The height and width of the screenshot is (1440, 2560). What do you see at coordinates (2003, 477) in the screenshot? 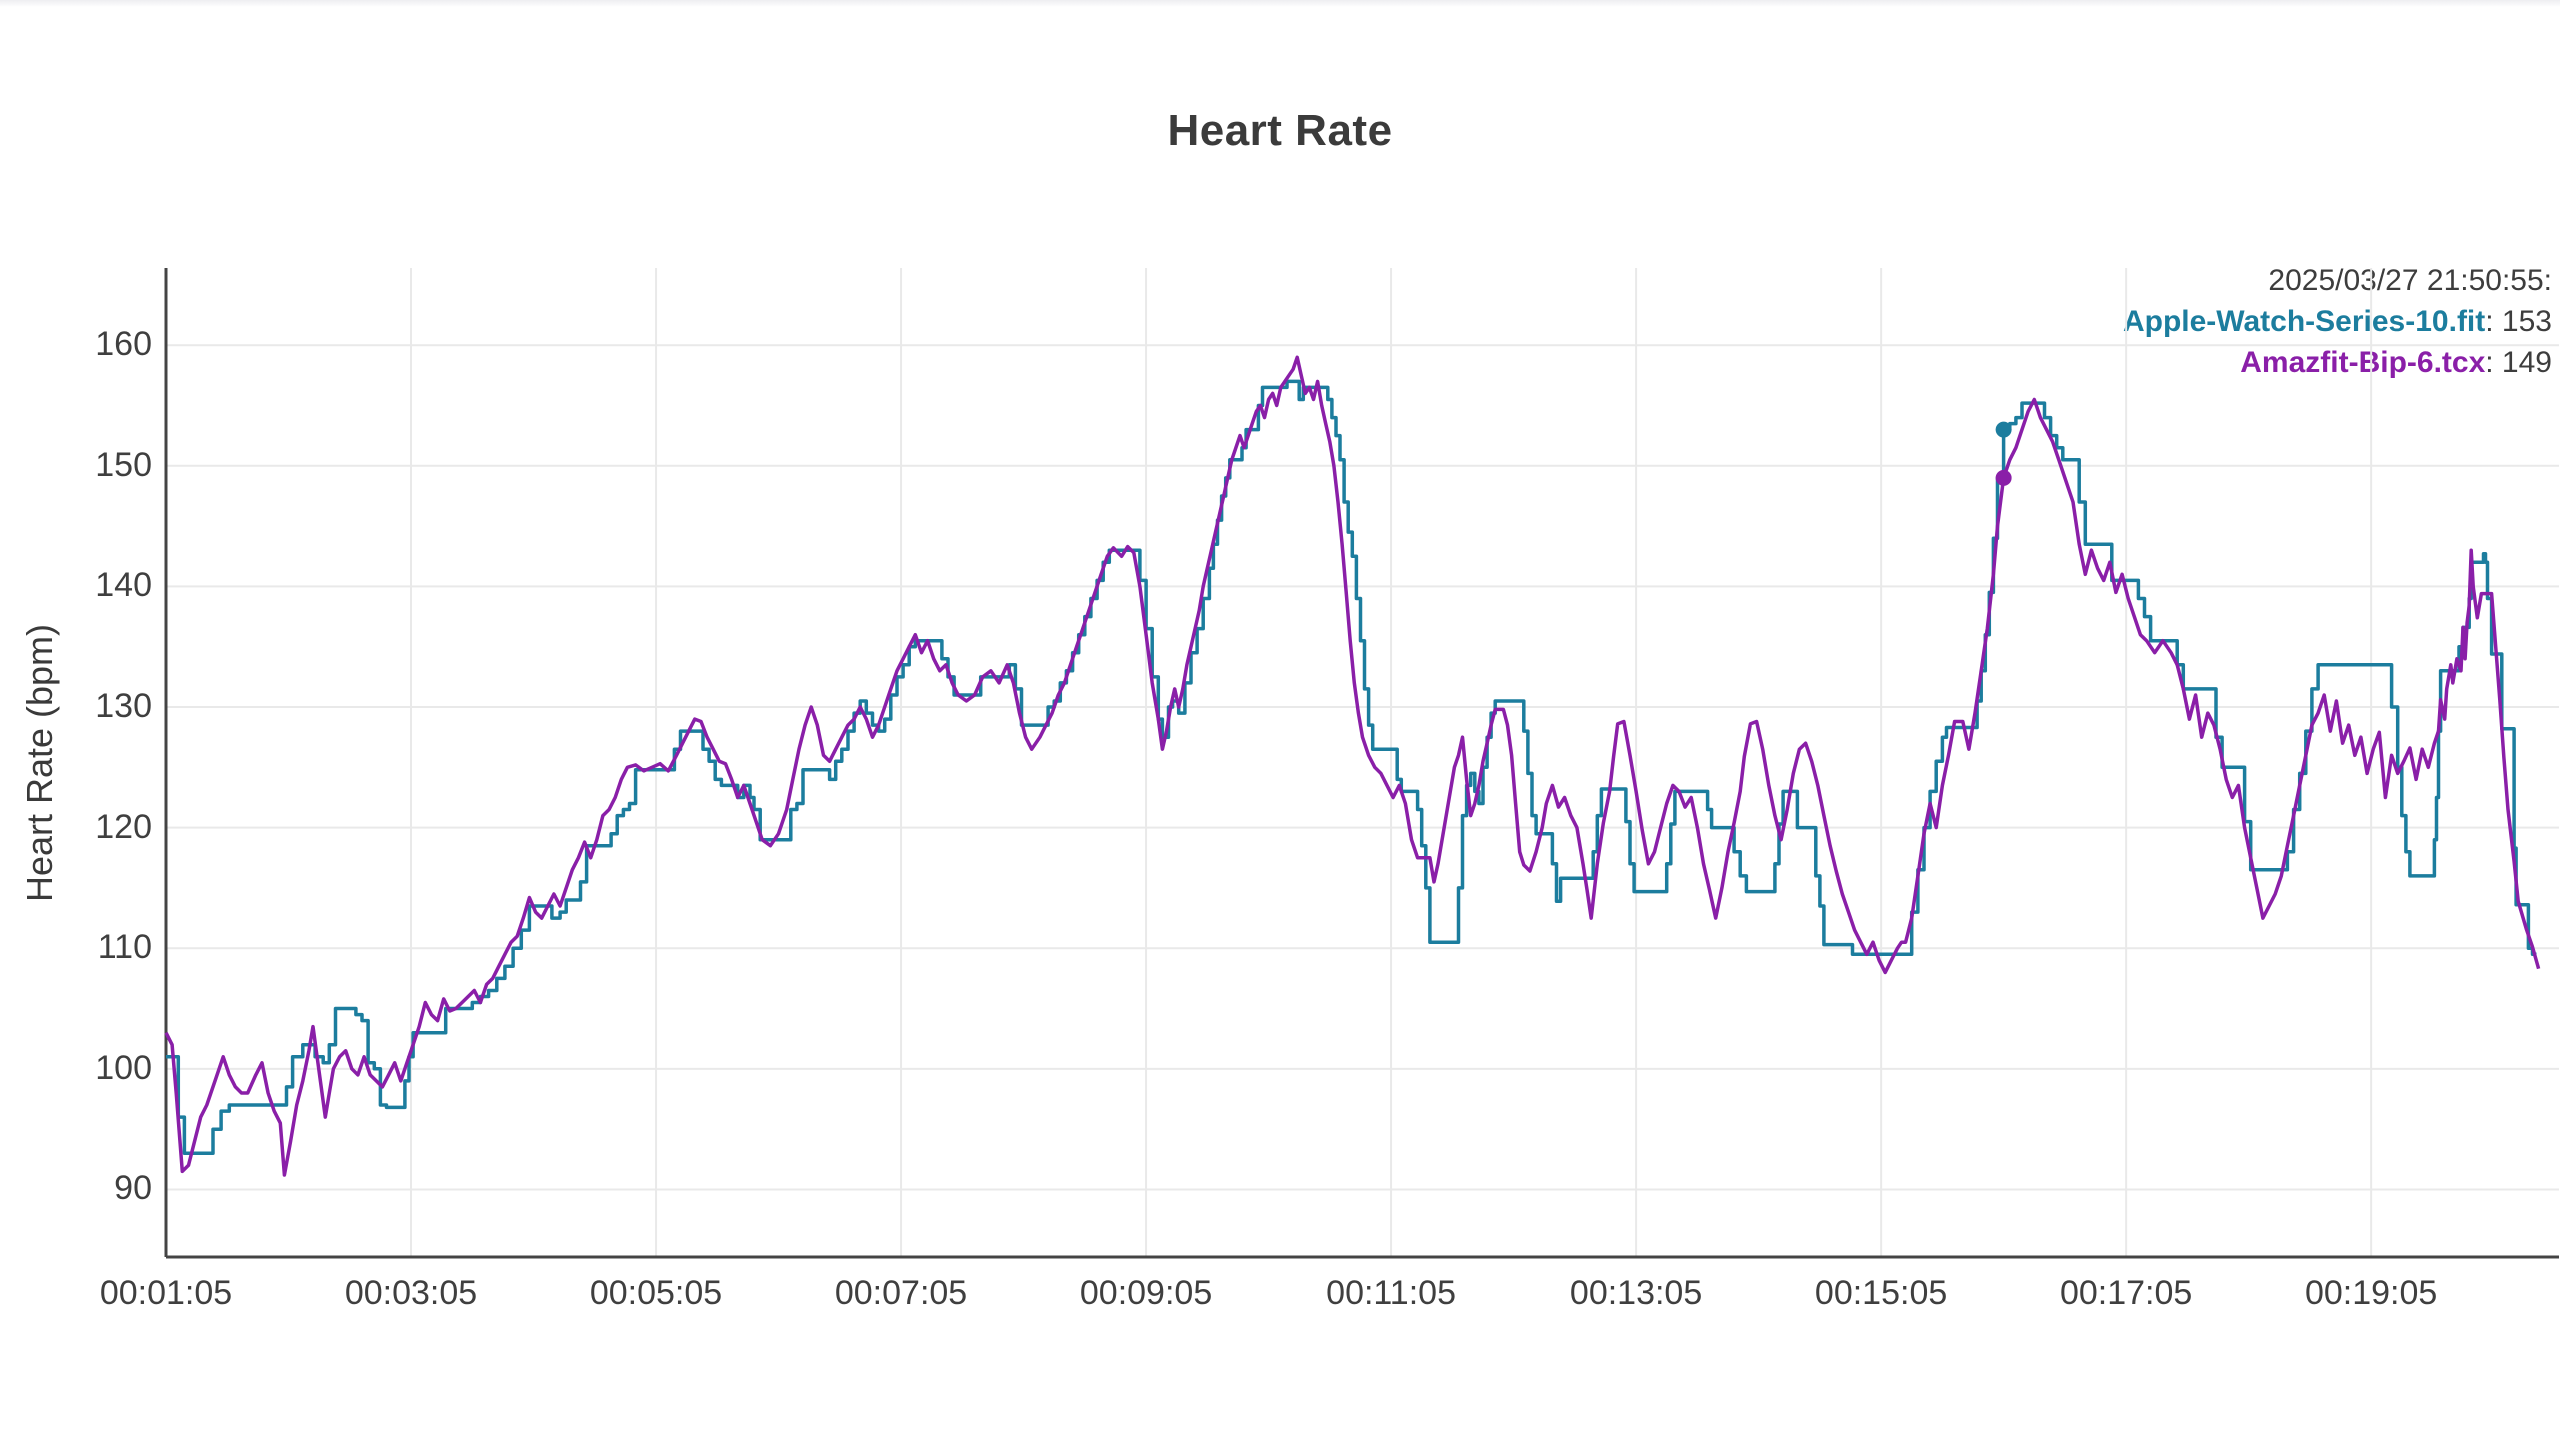
I see `hover-marker-amazfit` at bounding box center [2003, 477].